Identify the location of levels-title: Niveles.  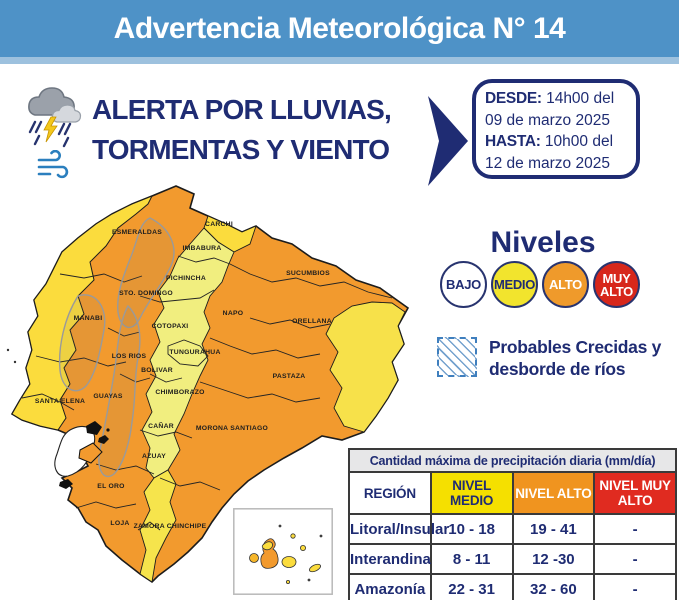
(543, 242).